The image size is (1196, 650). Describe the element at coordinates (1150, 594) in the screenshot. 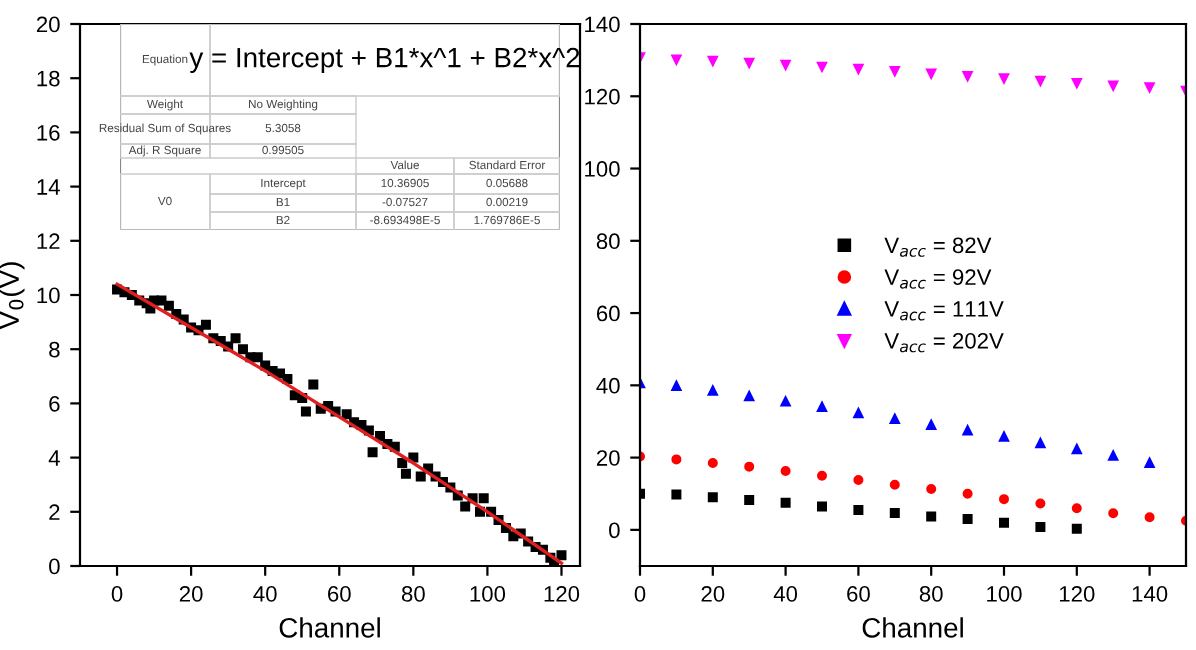

I see `x-tick-label: 140` at that location.